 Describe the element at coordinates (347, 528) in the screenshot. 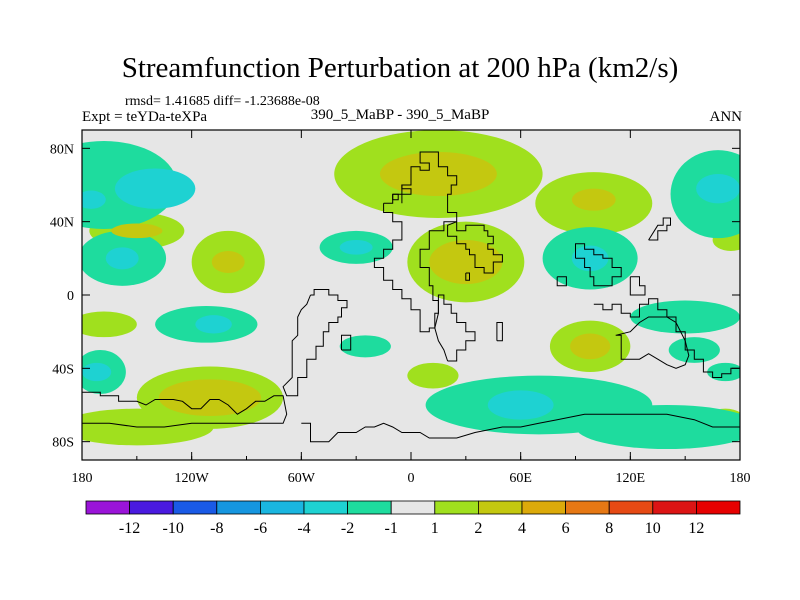

I see `colorbar-label: -2` at that location.